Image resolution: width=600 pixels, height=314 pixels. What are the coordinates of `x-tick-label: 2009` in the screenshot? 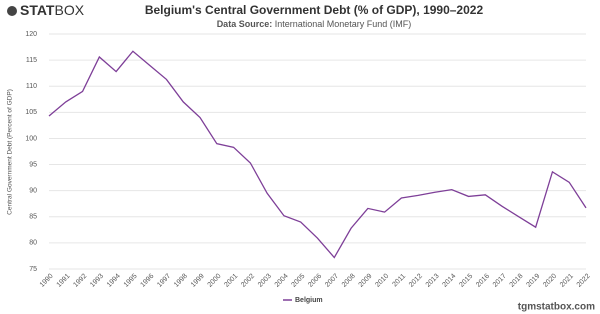 It's located at (366, 281).